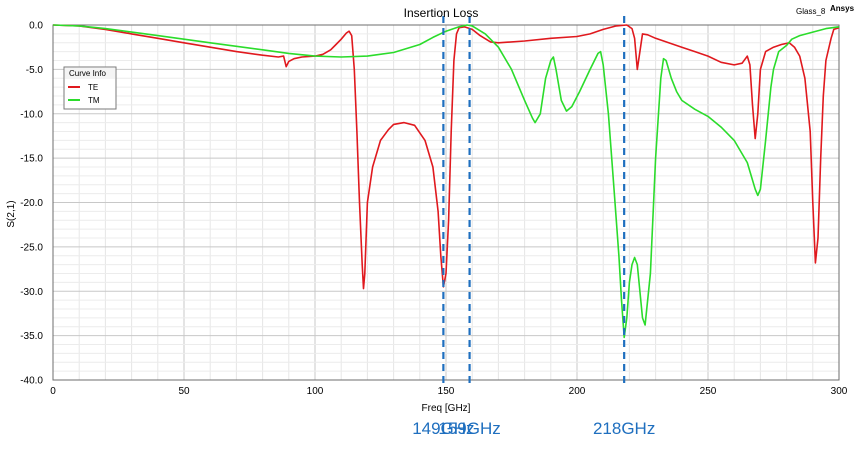 This screenshot has width=856, height=451. What do you see at coordinates (842, 8) in the screenshot?
I see `brand-label: Ansys` at bounding box center [842, 8].